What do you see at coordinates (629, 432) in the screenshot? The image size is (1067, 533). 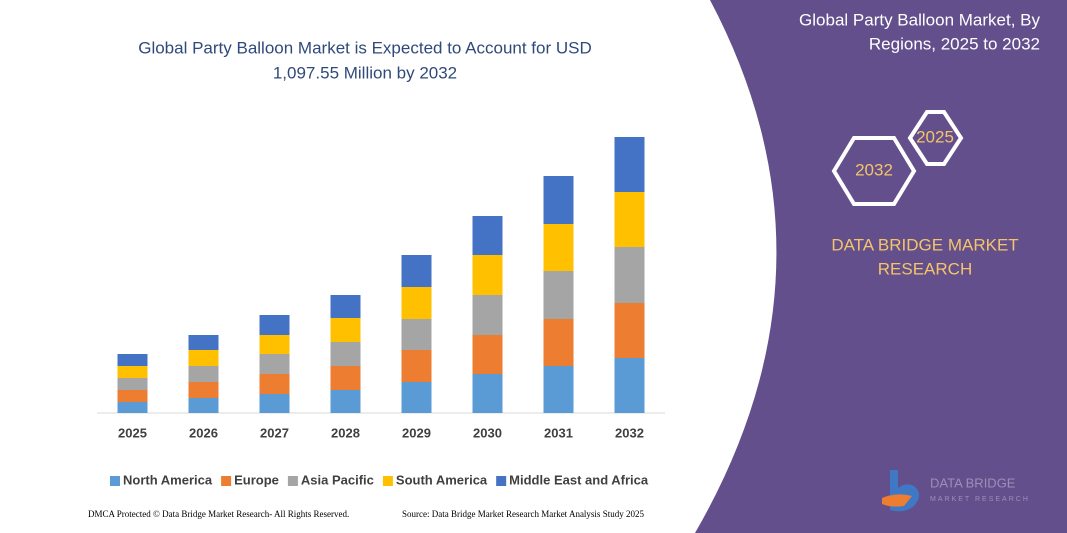 I see `x-tick-label: 2032` at bounding box center [629, 432].